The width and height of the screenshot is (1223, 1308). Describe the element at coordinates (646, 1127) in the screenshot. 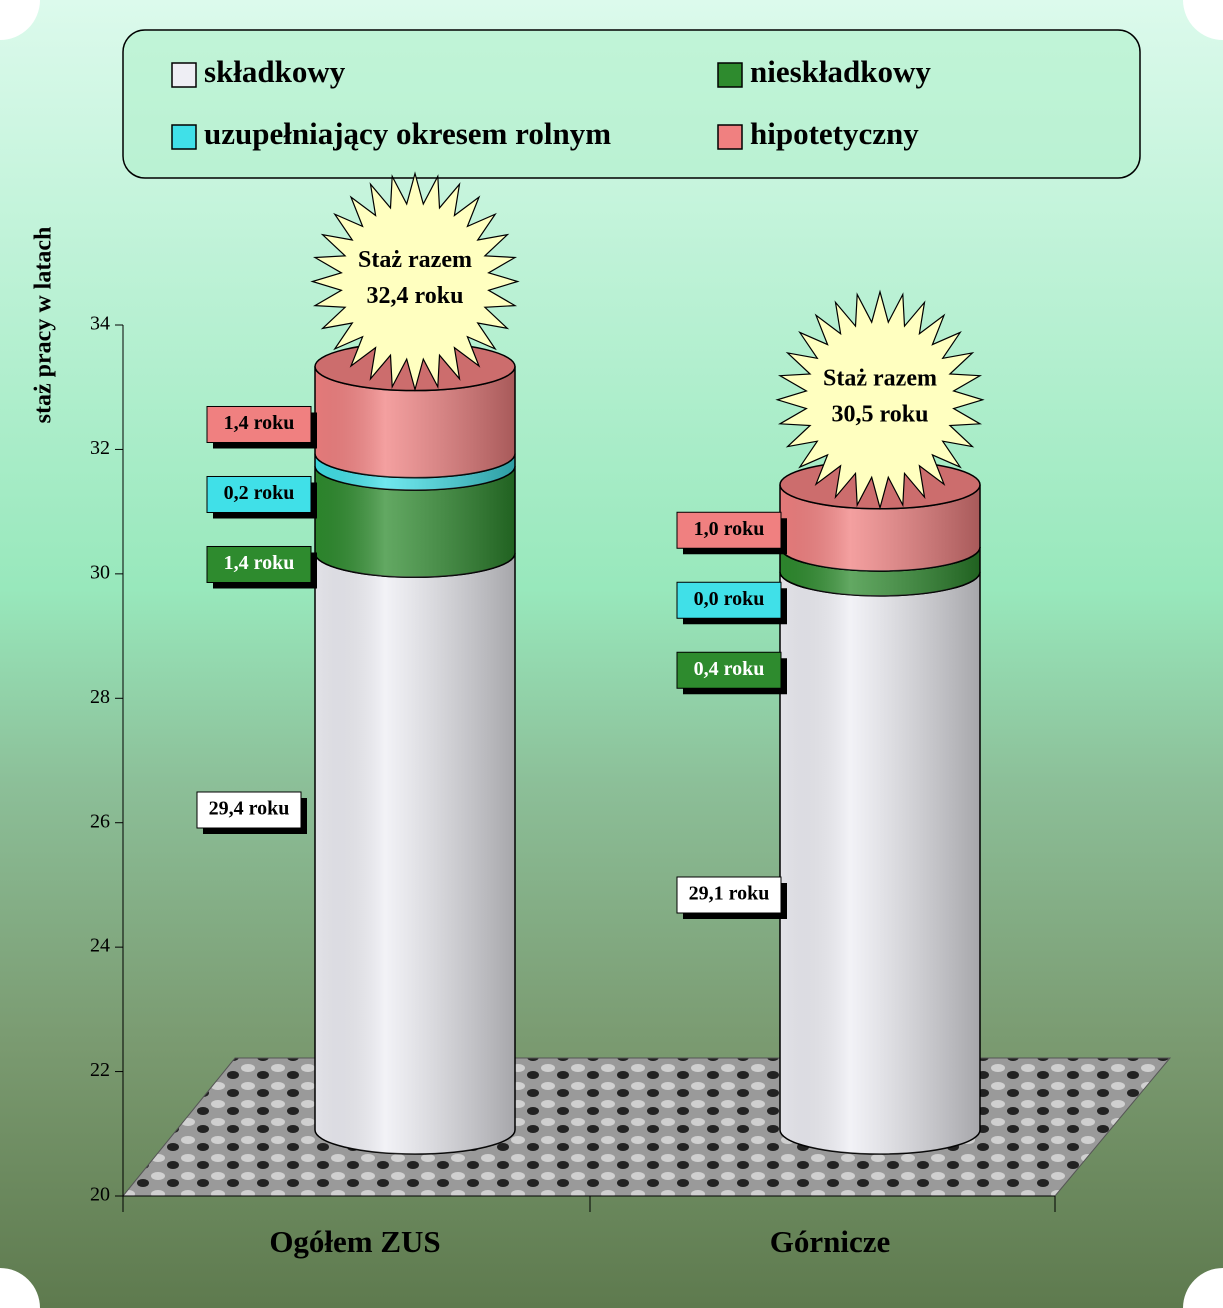

I see `floor` at that location.